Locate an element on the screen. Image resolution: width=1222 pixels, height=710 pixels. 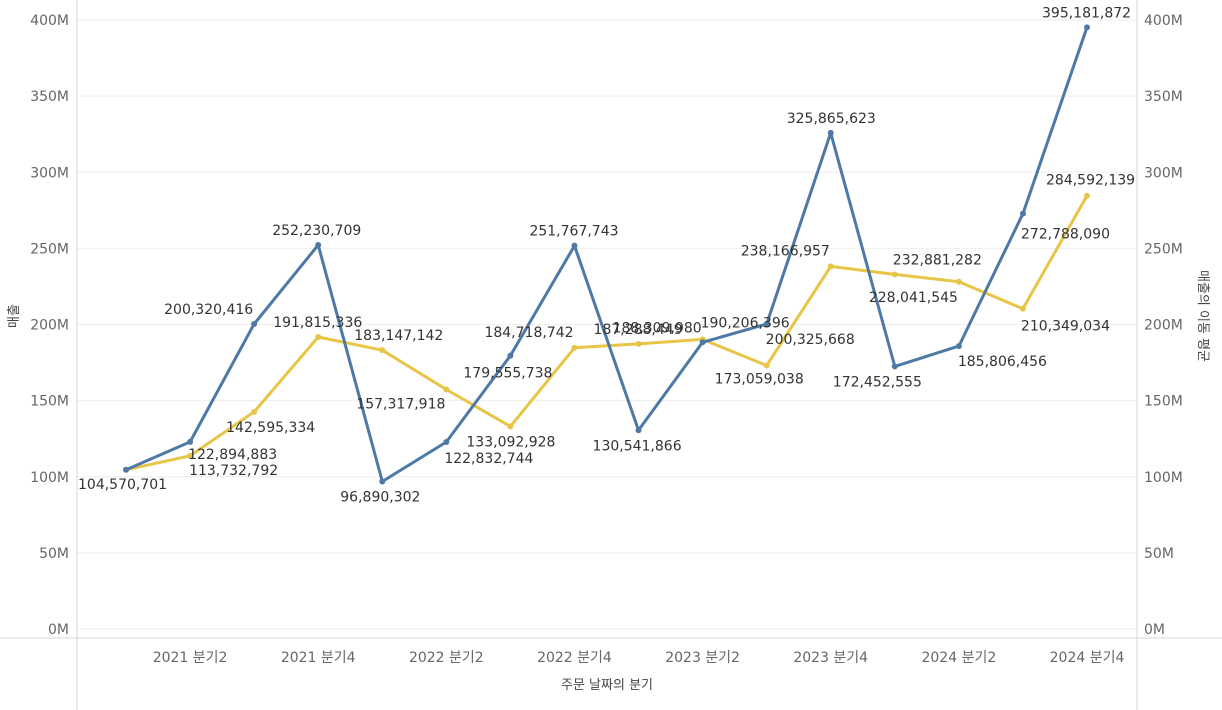
y2-tick-label: 250M is located at coordinates (1163, 249).